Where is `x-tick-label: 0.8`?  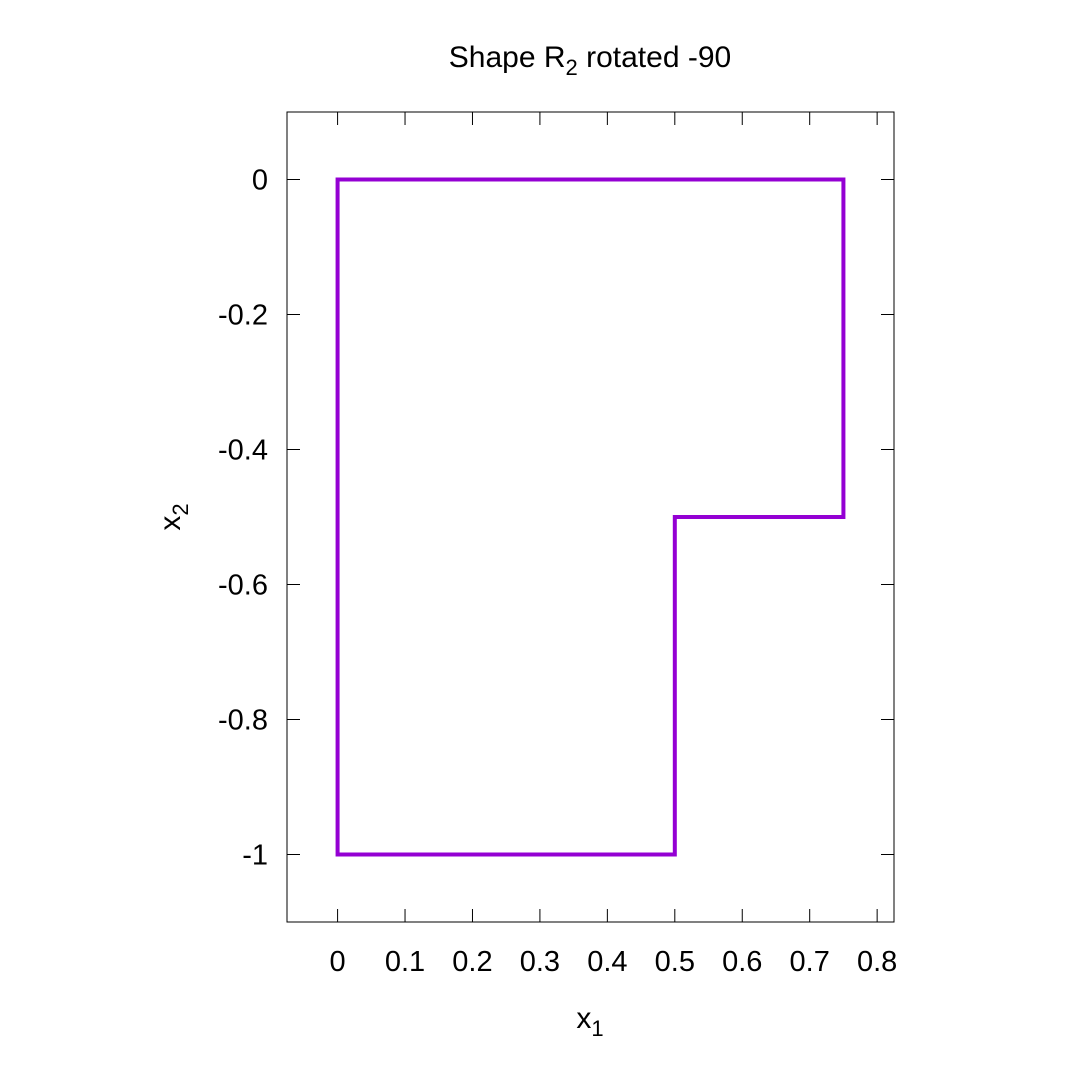 x-tick-label: 0.8 is located at coordinates (877, 962).